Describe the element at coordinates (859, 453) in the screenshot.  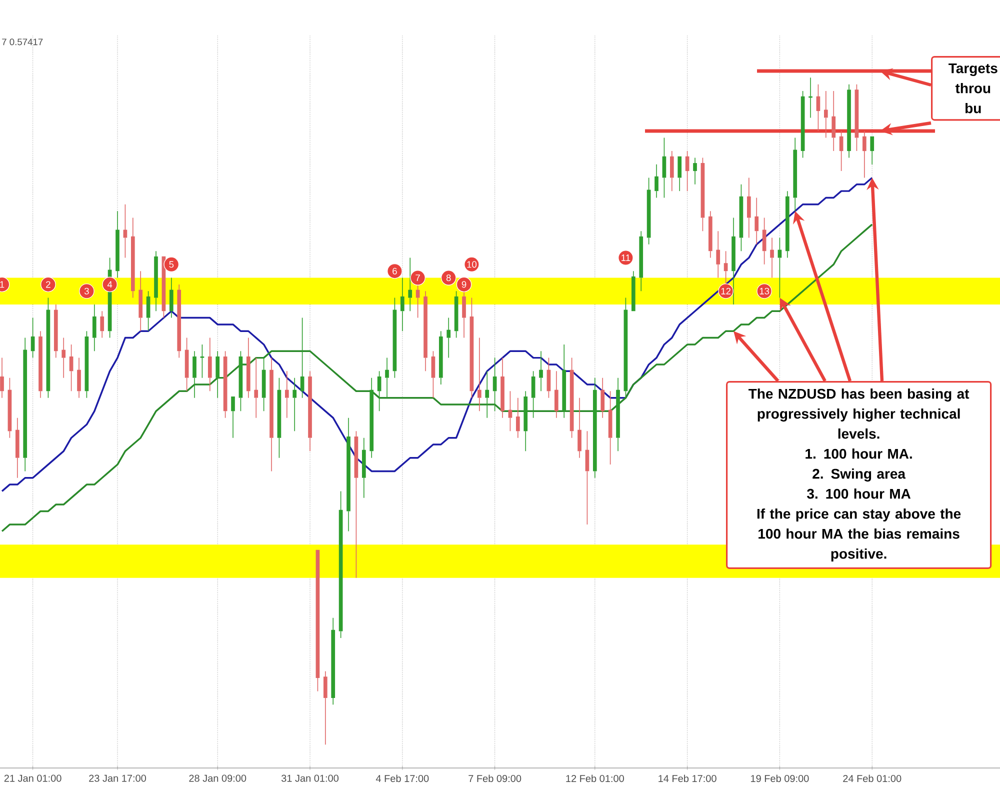
I see `annotation: 1. 100 hour MA.` at that location.